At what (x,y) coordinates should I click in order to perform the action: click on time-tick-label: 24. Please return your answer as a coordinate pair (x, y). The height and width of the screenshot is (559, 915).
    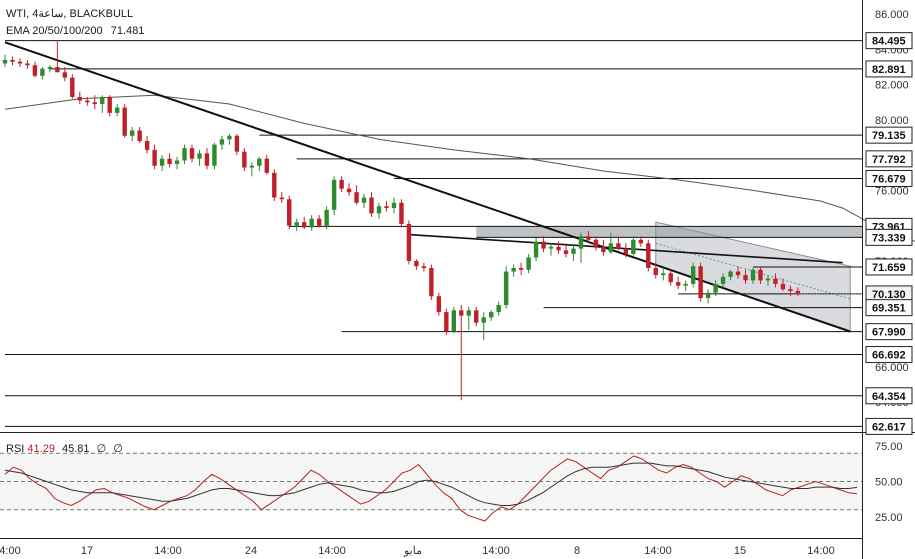
    Looking at the image, I should click on (251, 551).